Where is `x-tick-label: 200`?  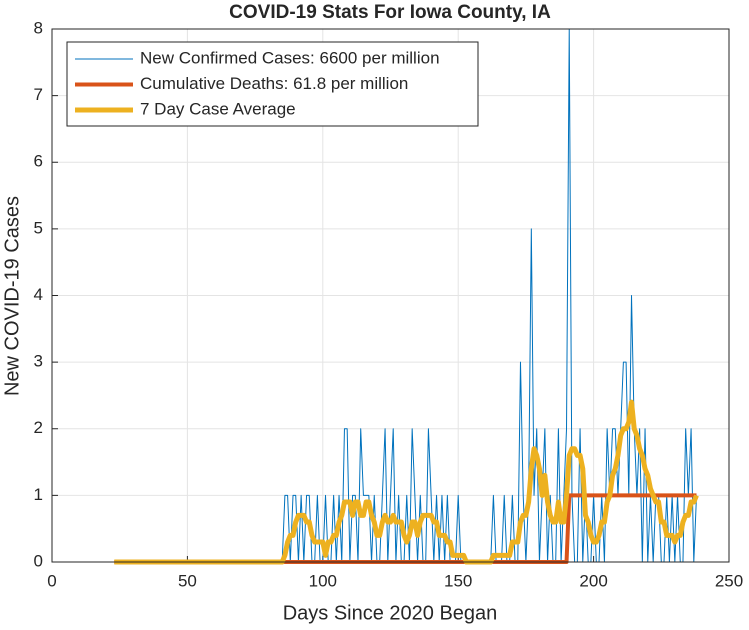 x-tick-label: 200 is located at coordinates (593, 580).